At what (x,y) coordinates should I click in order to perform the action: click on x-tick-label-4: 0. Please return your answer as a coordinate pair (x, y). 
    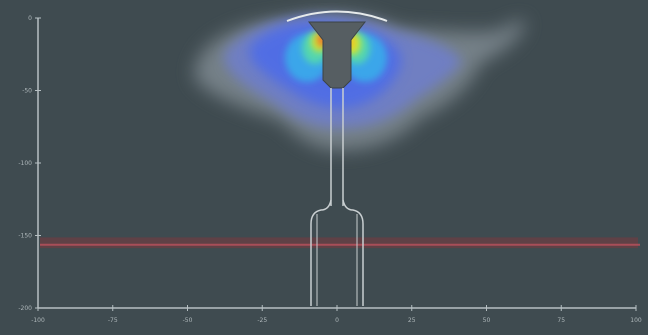
    Looking at the image, I should click on (337, 320).